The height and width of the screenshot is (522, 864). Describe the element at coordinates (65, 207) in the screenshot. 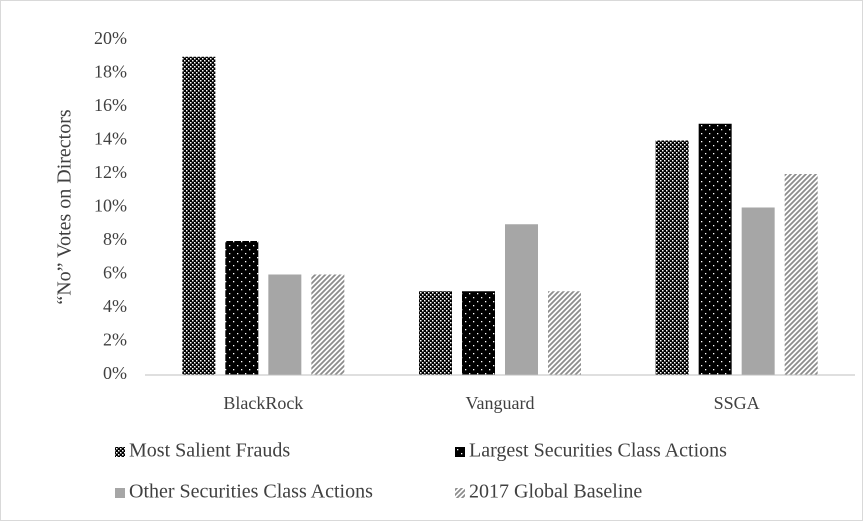

I see `y-axis-title: “No” Votes on Directors` at that location.